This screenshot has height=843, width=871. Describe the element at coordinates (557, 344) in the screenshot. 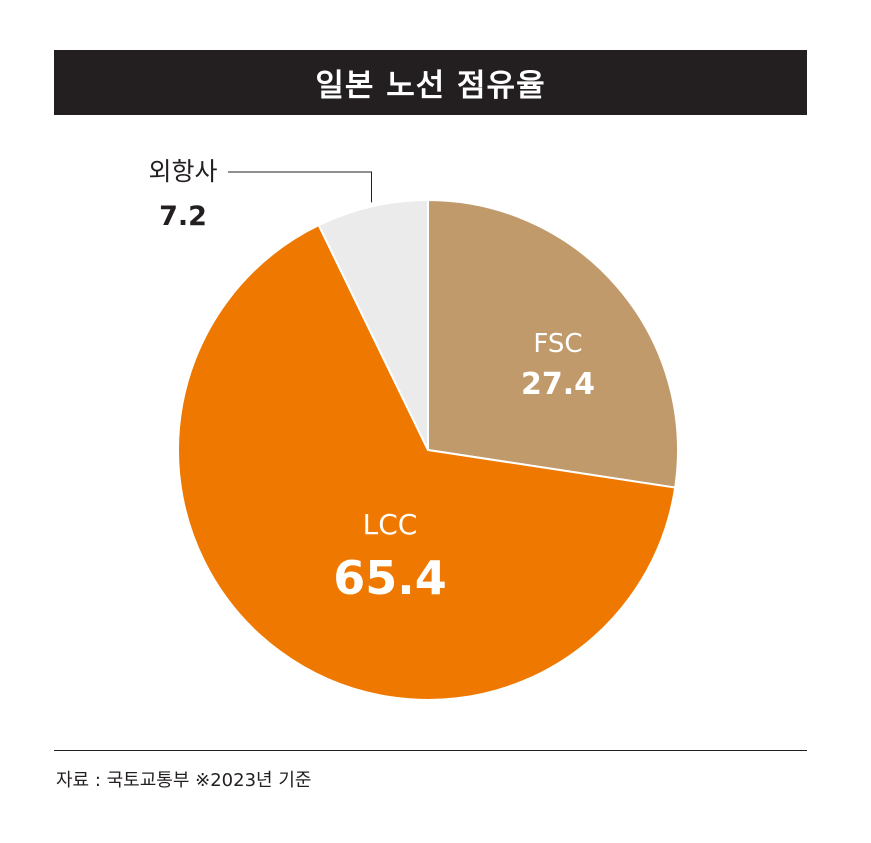

I see `slice-label-fsc: FSC` at that location.